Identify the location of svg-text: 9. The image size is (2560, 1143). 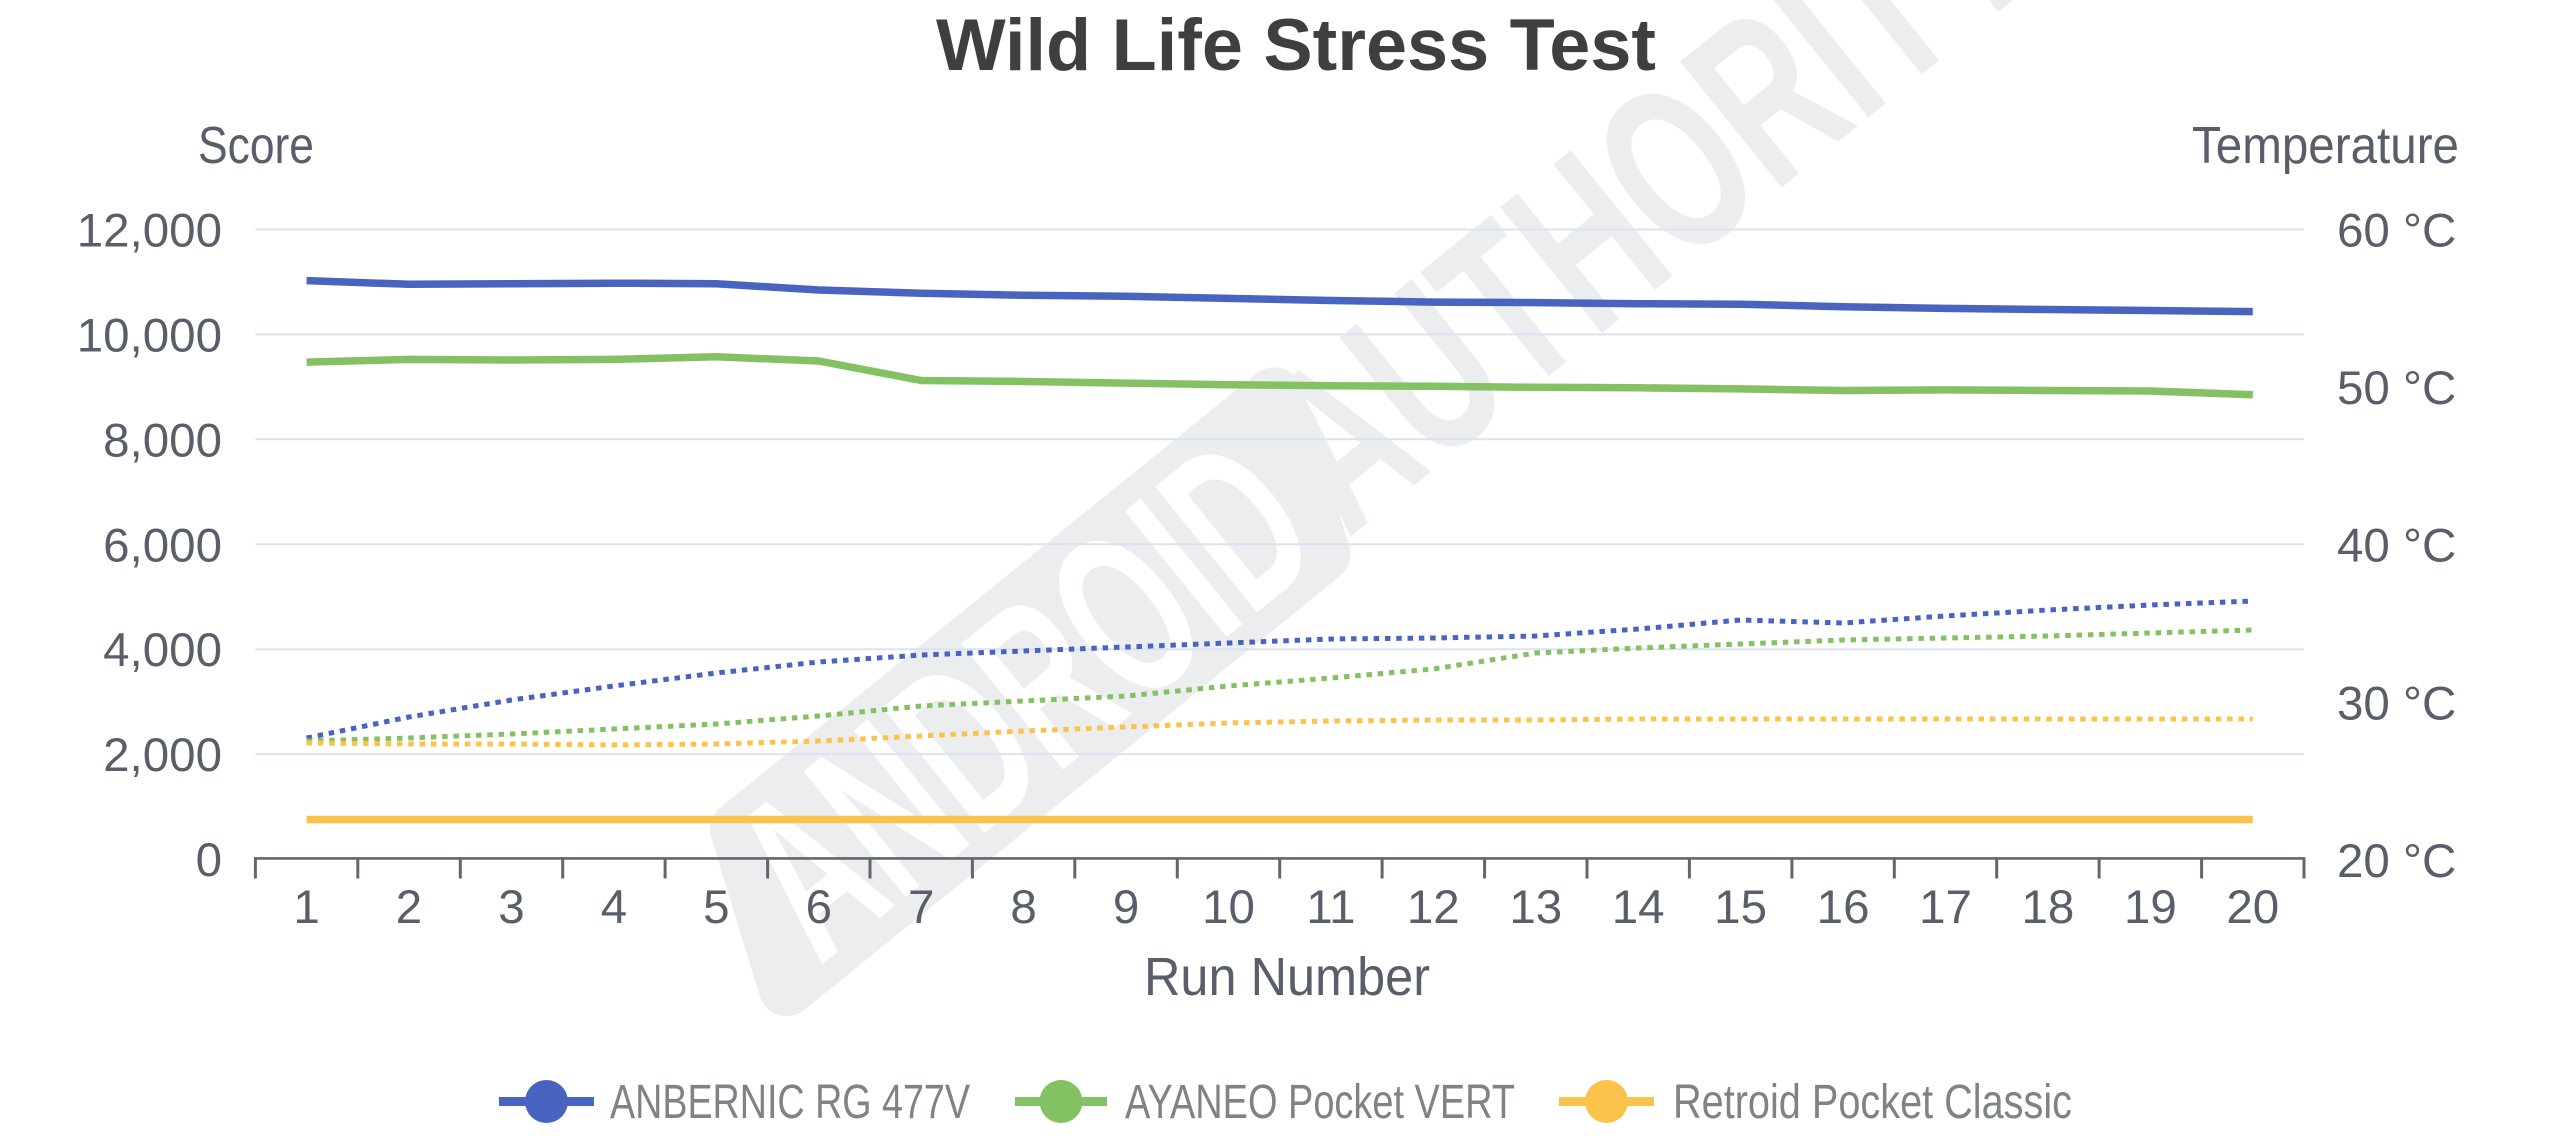
(1126, 907).